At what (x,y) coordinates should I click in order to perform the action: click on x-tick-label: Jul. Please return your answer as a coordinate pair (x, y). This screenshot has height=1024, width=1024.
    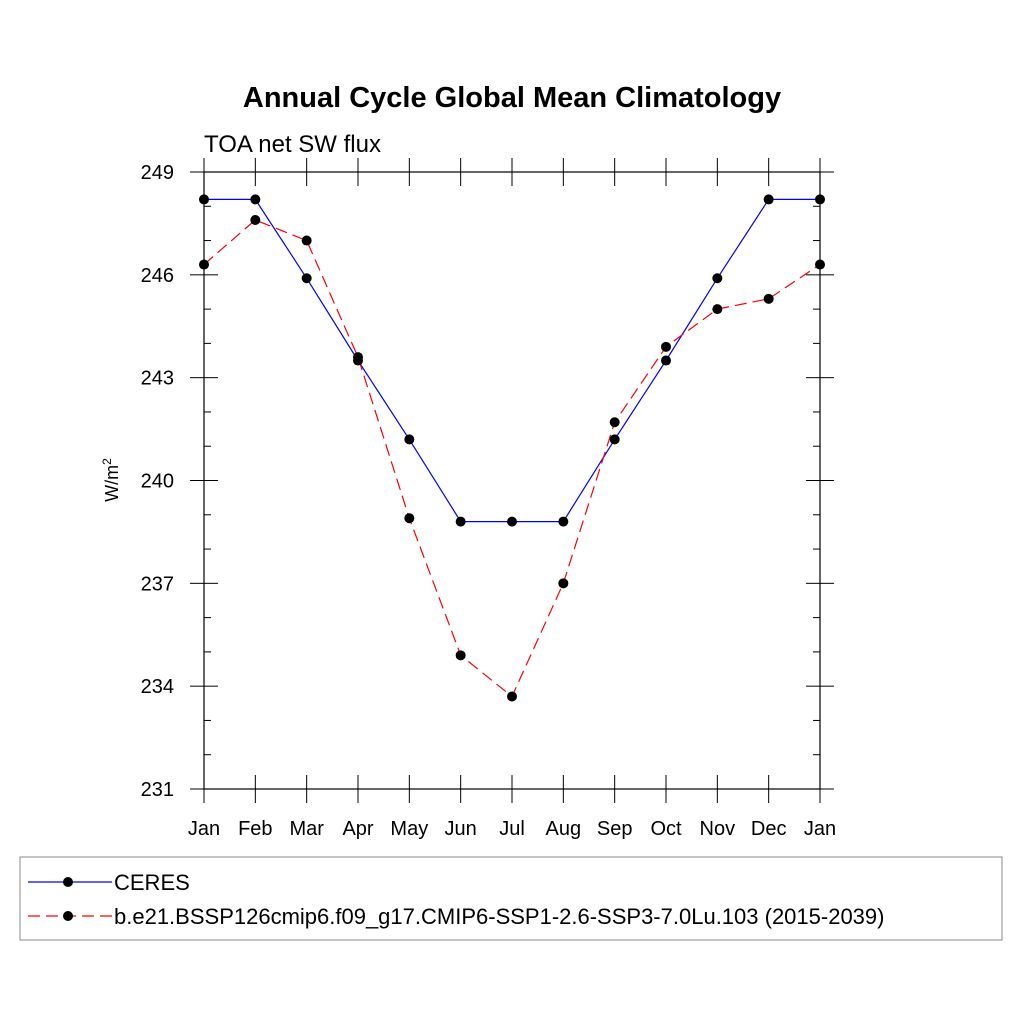
    Looking at the image, I should click on (512, 829).